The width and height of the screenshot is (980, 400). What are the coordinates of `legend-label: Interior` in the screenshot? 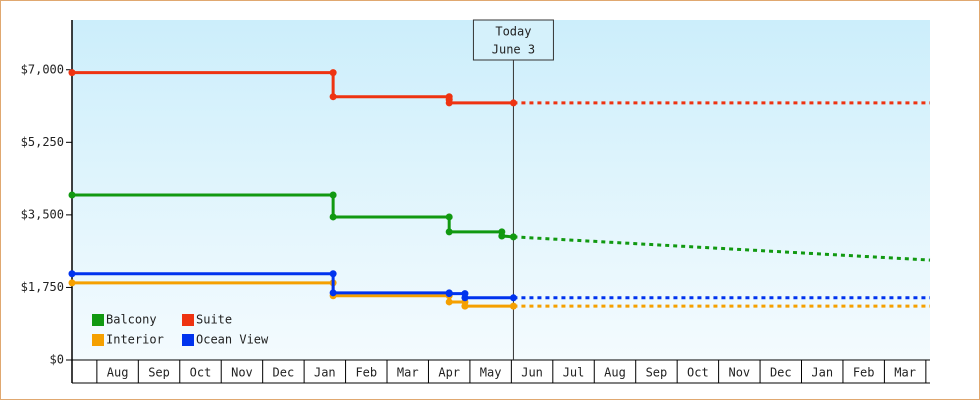 It's located at (135, 340).